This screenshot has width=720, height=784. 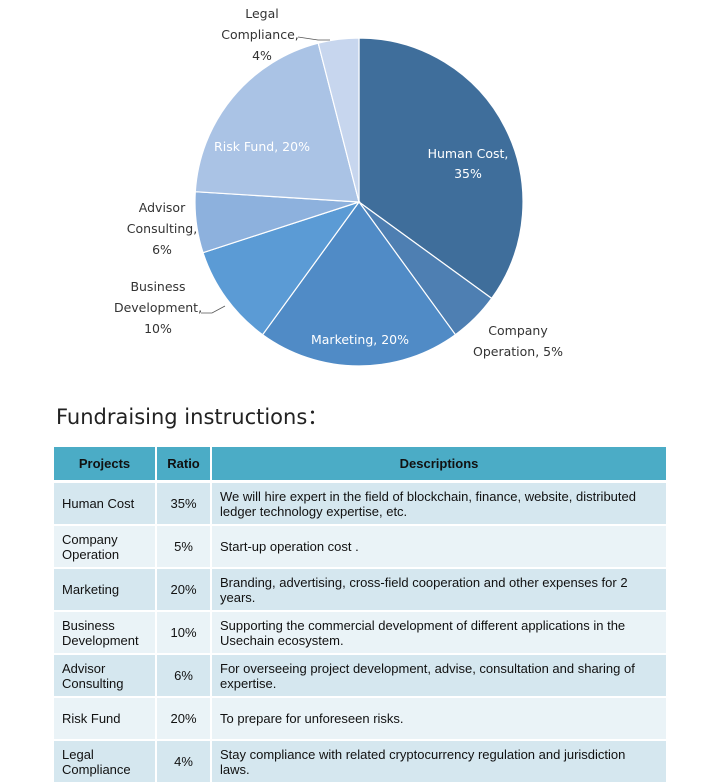 What do you see at coordinates (281, 268) in the screenshot?
I see `pie-slice-business-development` at bounding box center [281, 268].